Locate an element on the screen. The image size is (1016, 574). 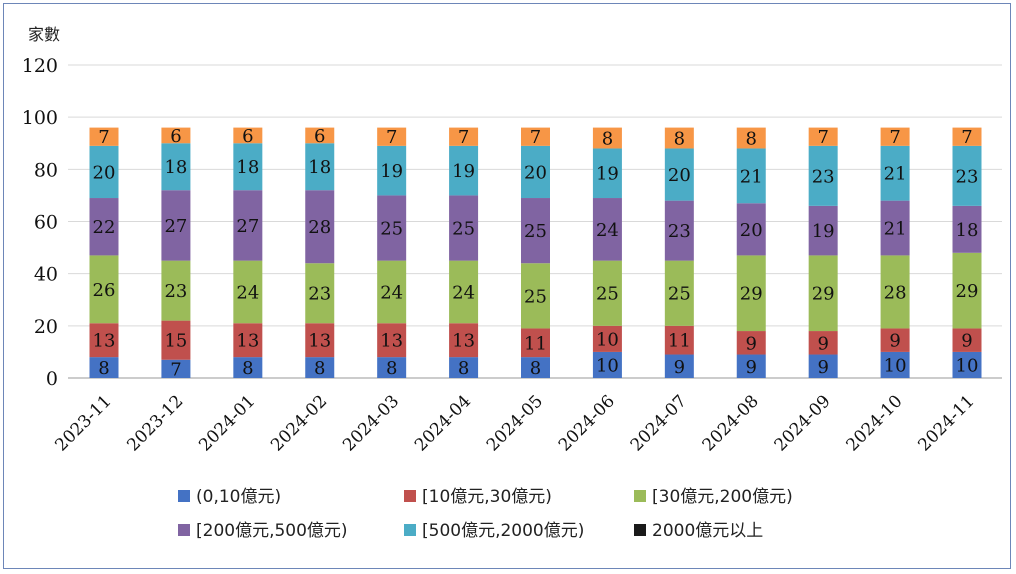
y-axis-label: 家數 is located at coordinates (44, 34).